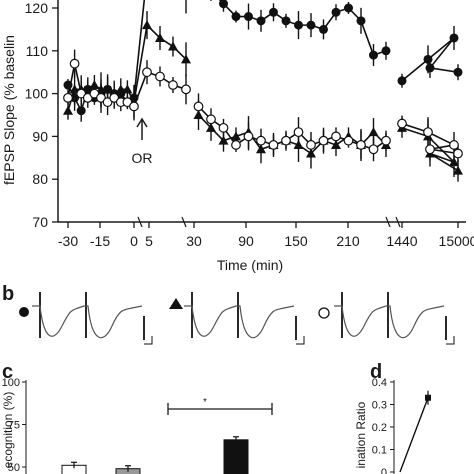  Describe the element at coordinates (11, 383) in the screenshot. I see `y-tick-label-c: 100` at that location.